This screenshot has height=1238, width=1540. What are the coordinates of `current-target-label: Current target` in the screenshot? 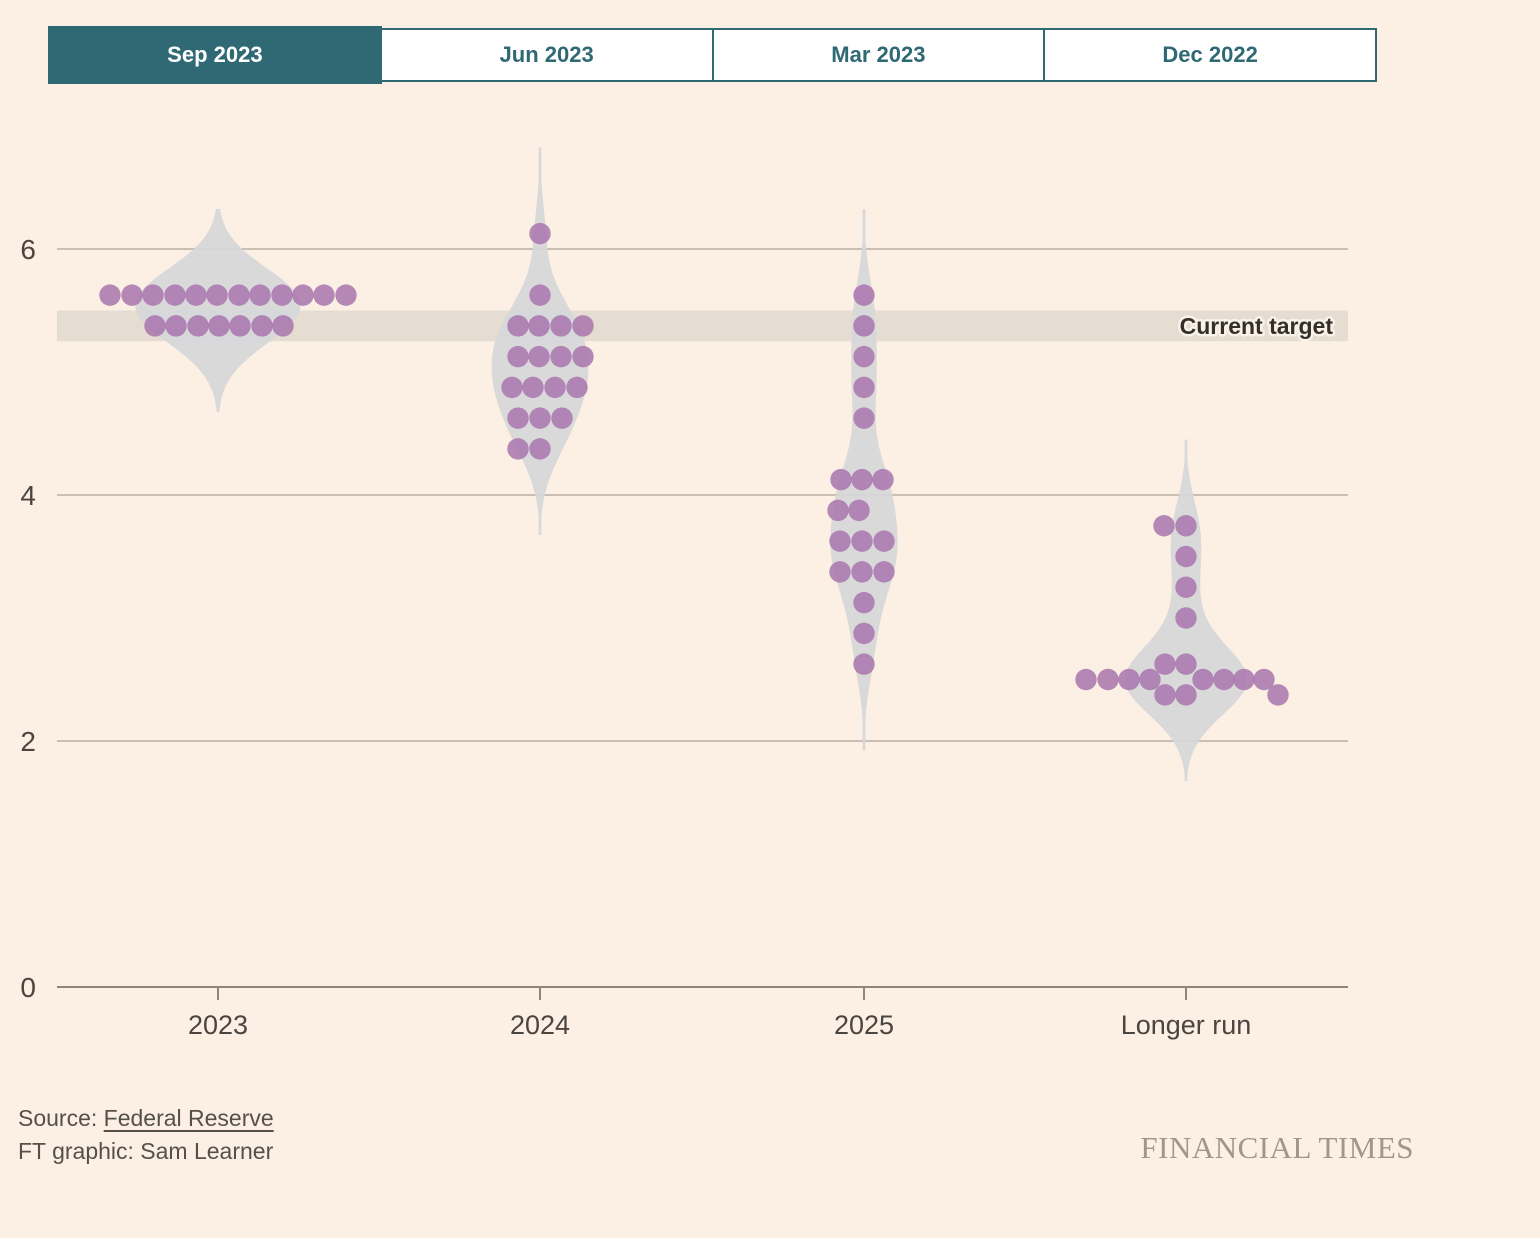 It's located at (1257, 326).